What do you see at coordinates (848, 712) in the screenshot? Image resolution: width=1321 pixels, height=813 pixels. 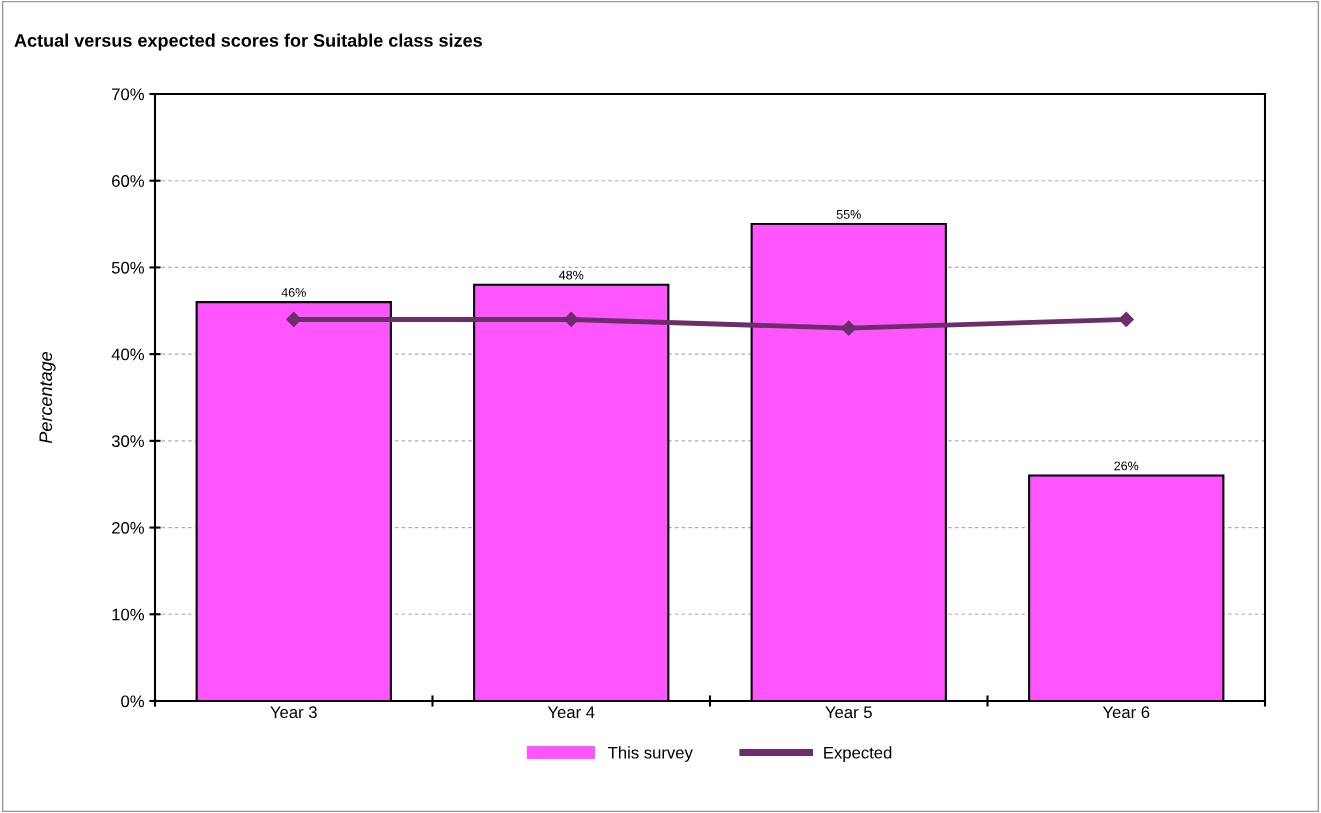 I see `x-tick-label: Year 5` at bounding box center [848, 712].